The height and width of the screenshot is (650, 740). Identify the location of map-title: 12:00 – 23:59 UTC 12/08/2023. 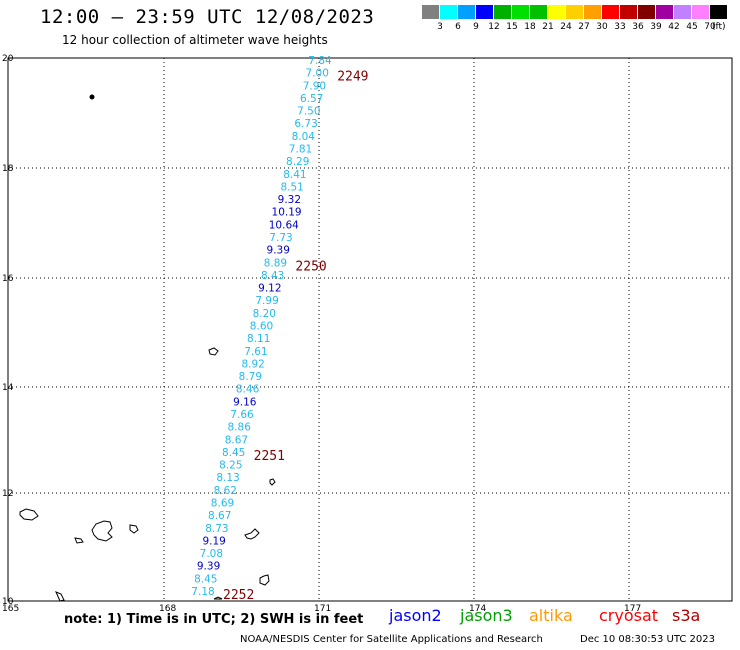
(207, 17).